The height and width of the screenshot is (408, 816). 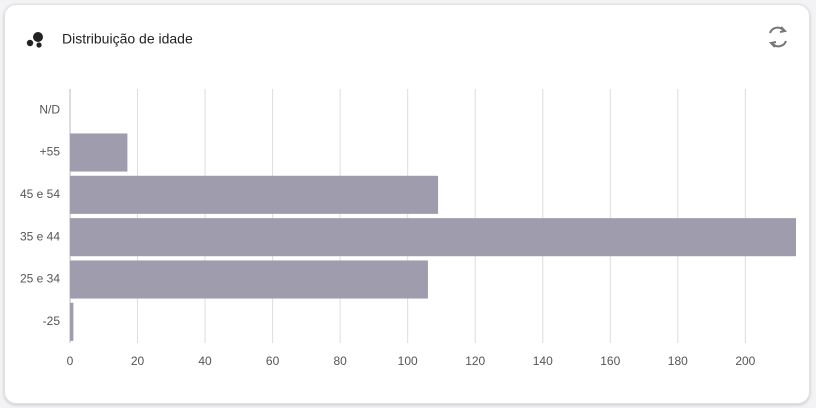 I want to click on y-tick-label: -25, so click(x=52, y=321).